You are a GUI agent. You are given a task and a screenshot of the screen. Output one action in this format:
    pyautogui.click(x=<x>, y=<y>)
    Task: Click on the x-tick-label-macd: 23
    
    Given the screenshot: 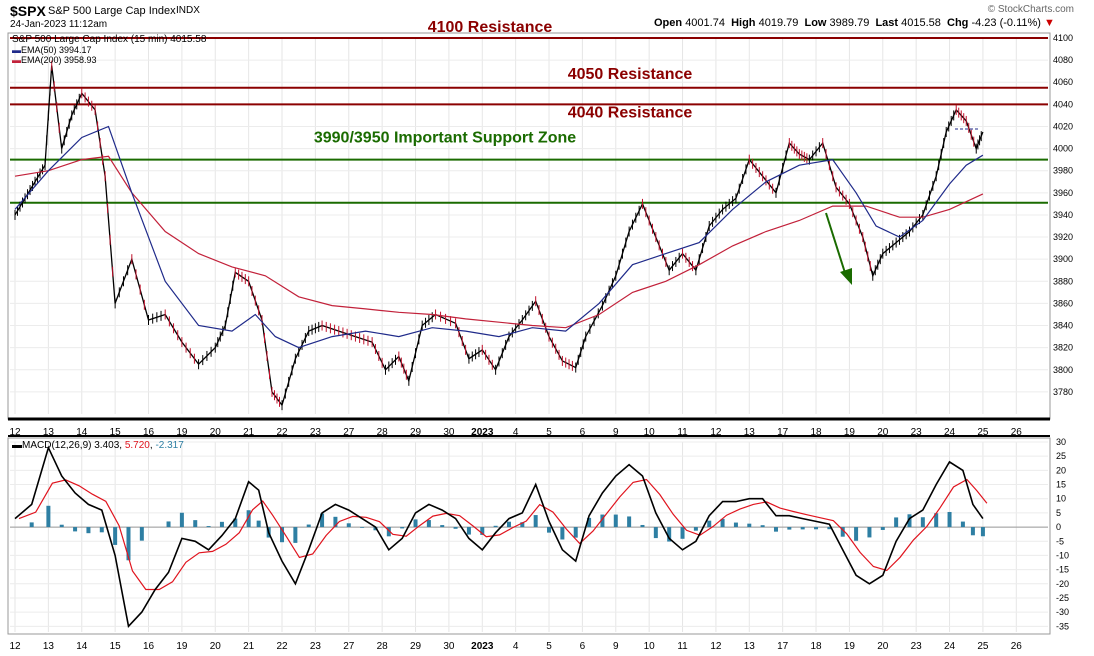 What is the action you would take?
    pyautogui.click(x=316, y=646)
    